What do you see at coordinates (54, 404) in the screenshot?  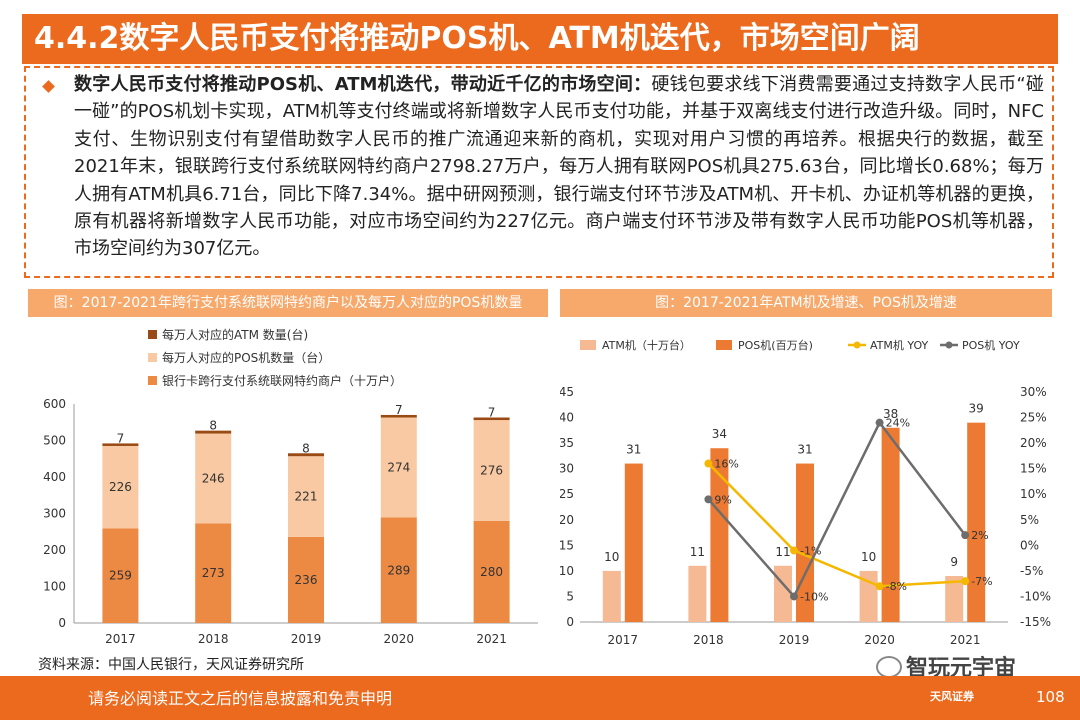 I see `y-tick-label: 600` at bounding box center [54, 404].